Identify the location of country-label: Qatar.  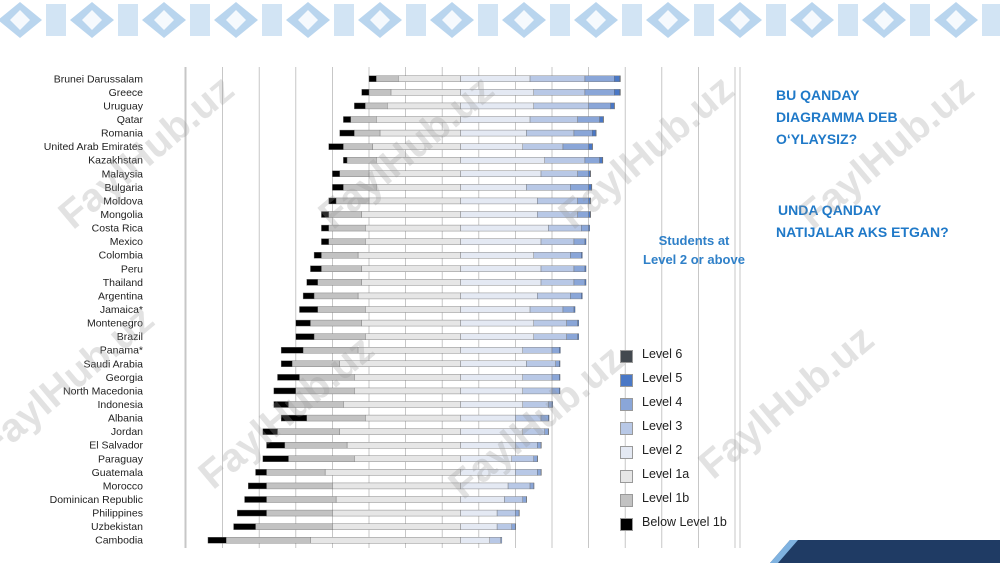
(130, 120).